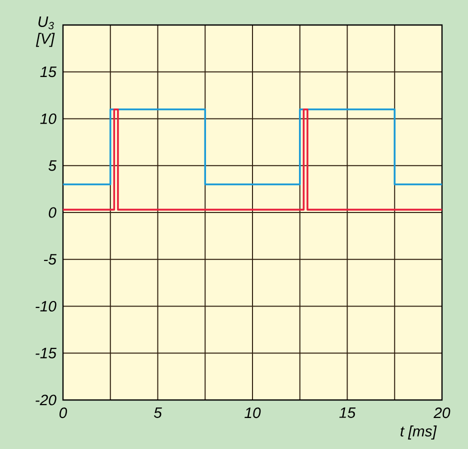 This screenshot has height=449, width=468. What do you see at coordinates (347, 413) in the screenshot?
I see `x-tick-label: 15` at bounding box center [347, 413].